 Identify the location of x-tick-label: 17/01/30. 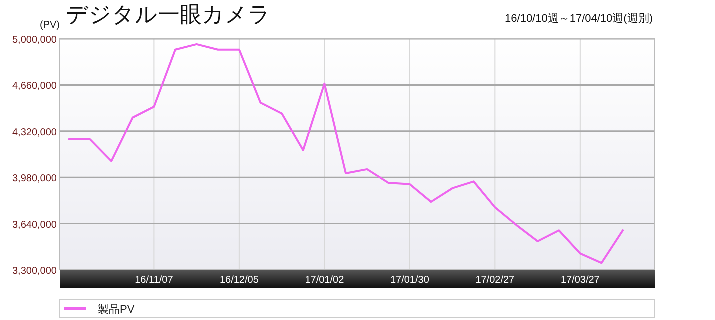
(410, 280).